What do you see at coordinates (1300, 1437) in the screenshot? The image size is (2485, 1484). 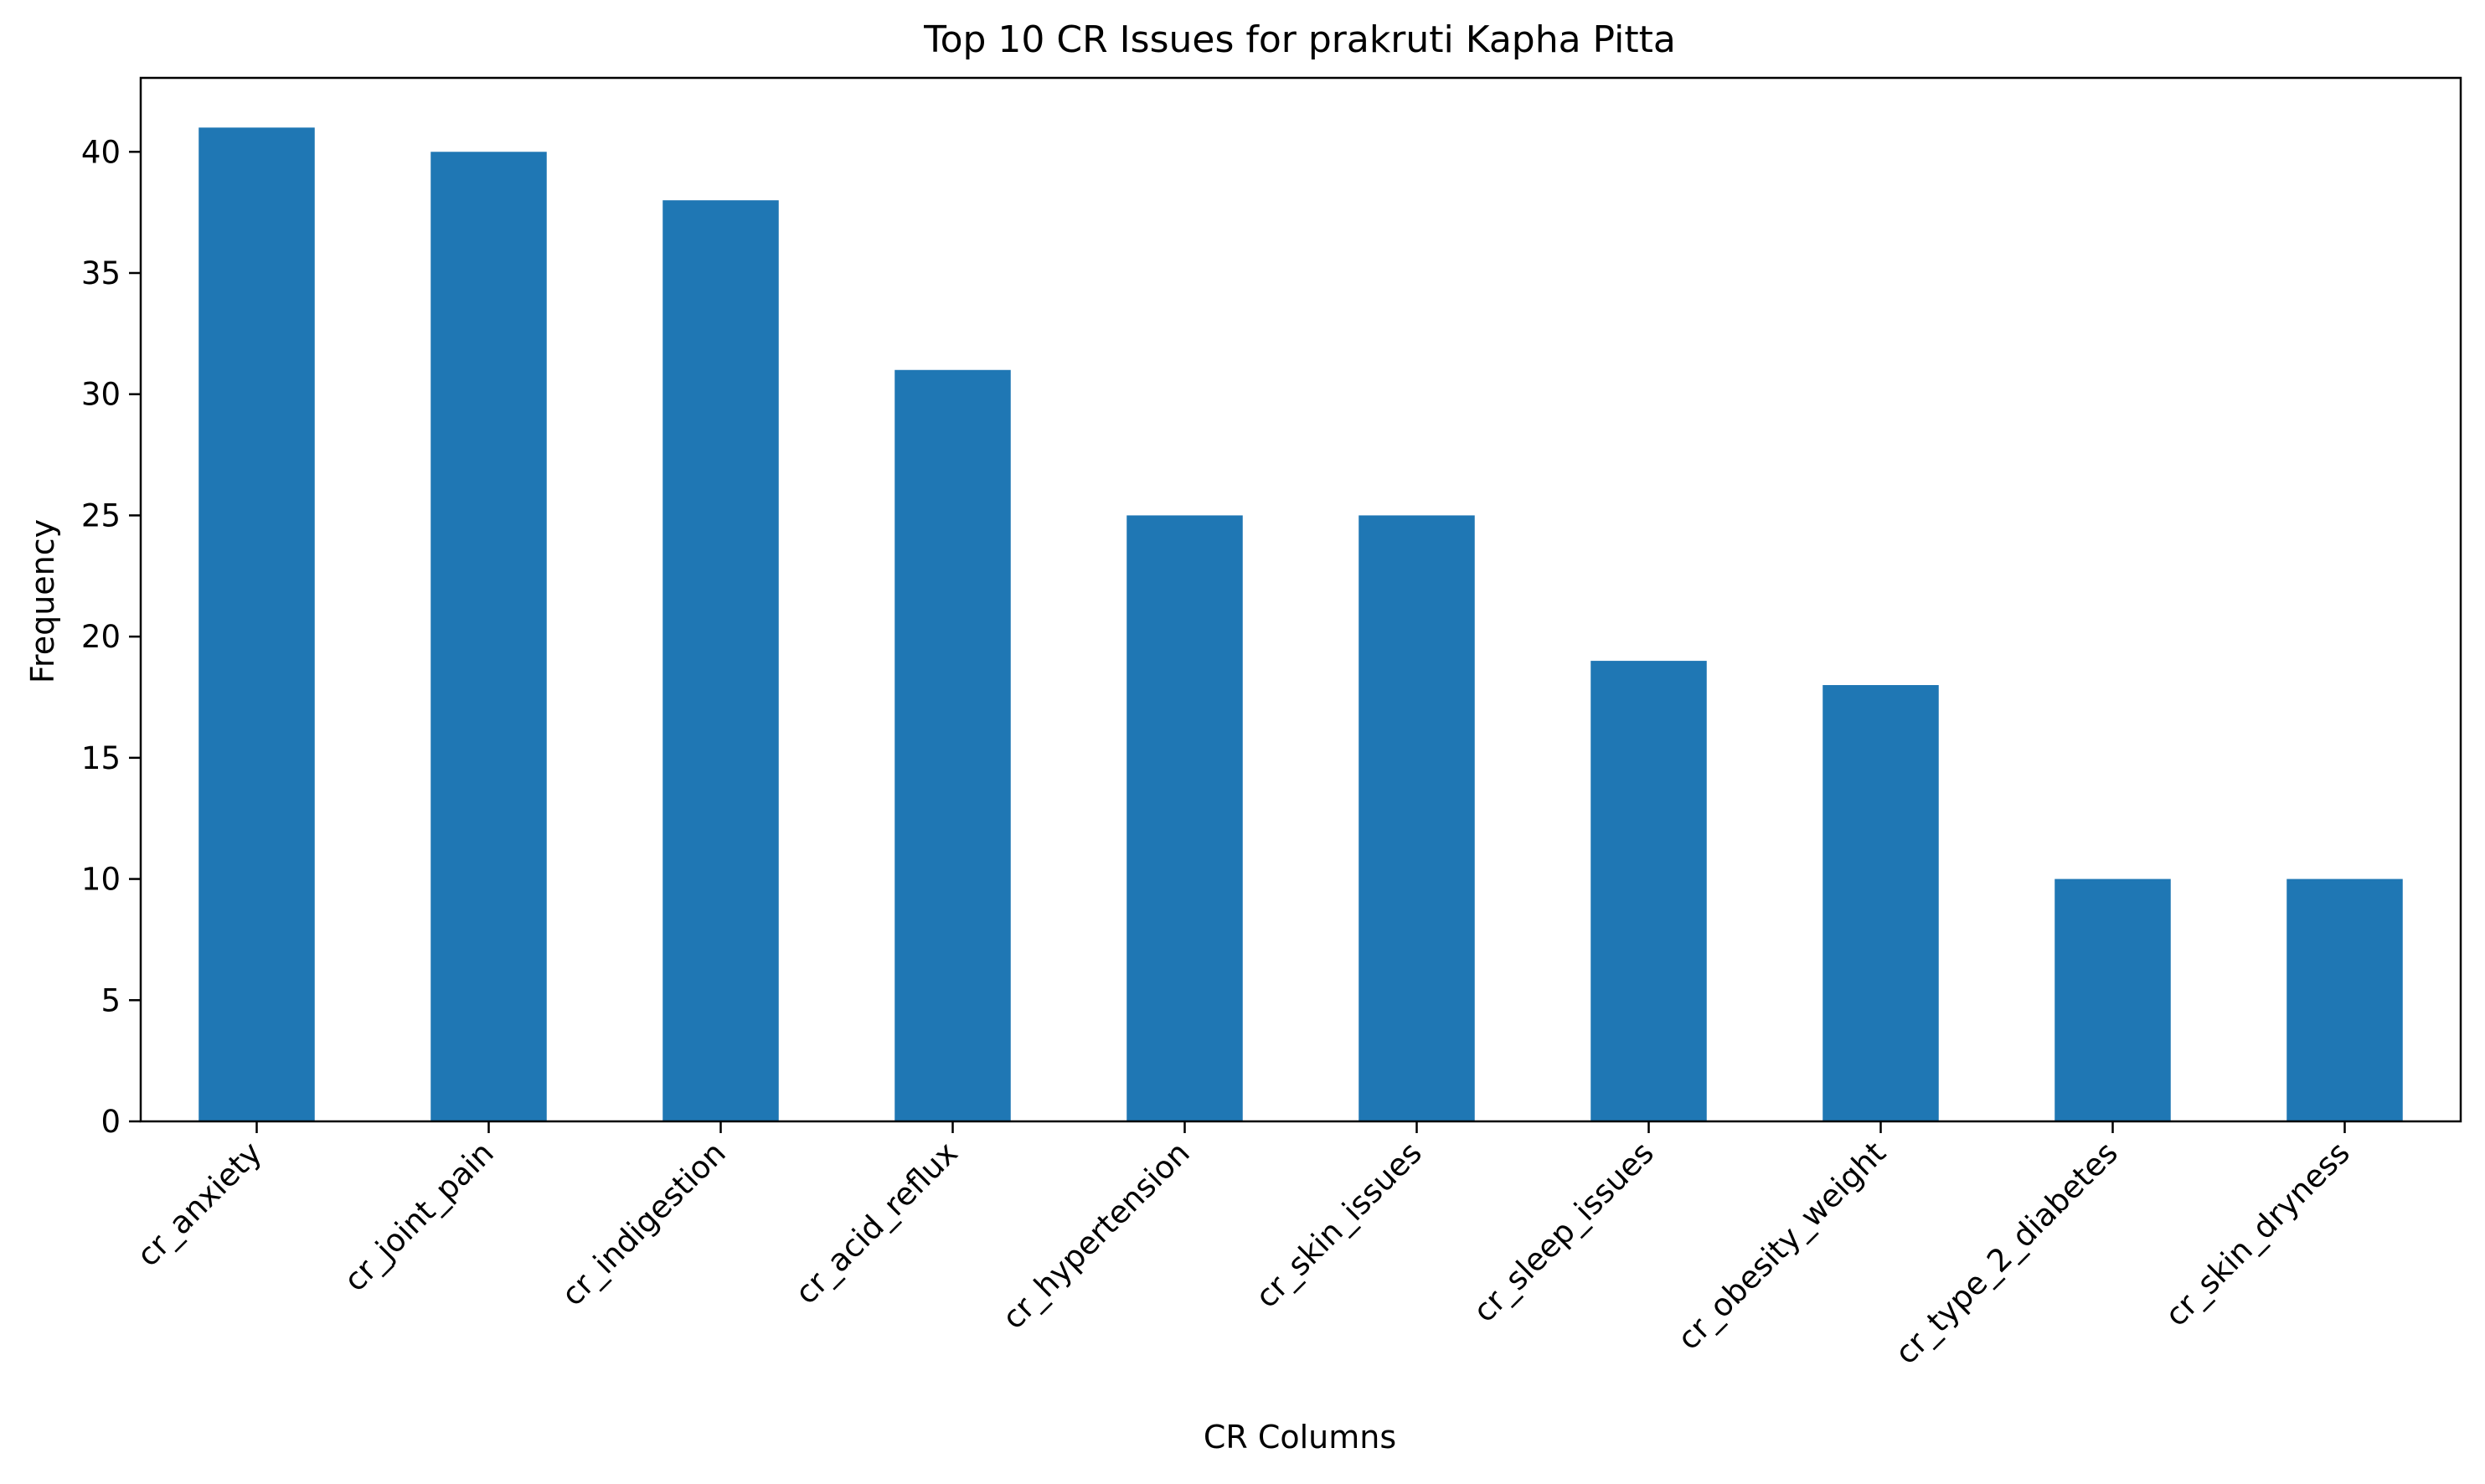 I see `x-axis-label: CR Columns` at bounding box center [1300, 1437].